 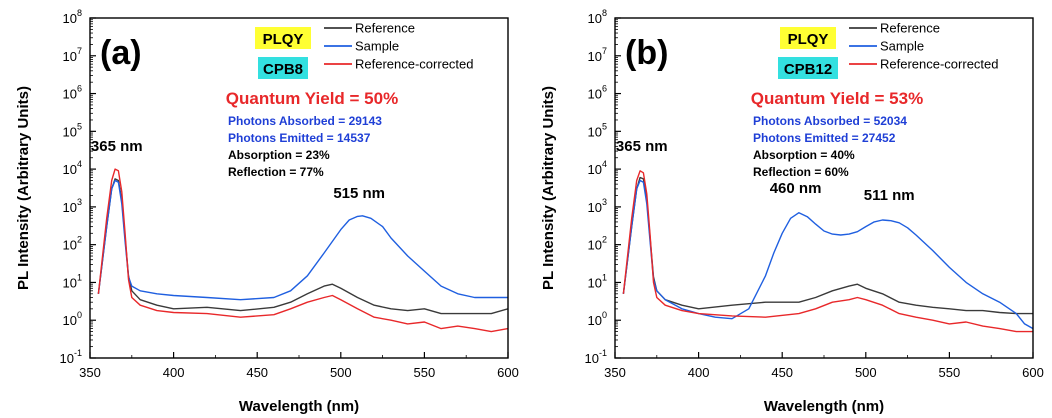 I want to click on x-tick-label: 550, so click(x=425, y=372).